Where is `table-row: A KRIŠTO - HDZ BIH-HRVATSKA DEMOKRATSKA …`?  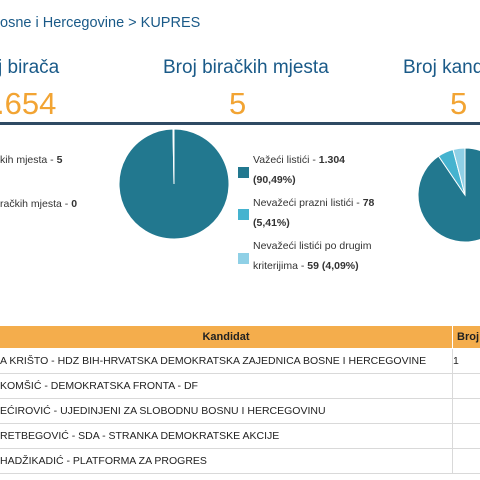 table-row: A KRIŠTO - HDZ BIH-HRVATSKA DEMOKRATSKA … is located at coordinates (240, 361).